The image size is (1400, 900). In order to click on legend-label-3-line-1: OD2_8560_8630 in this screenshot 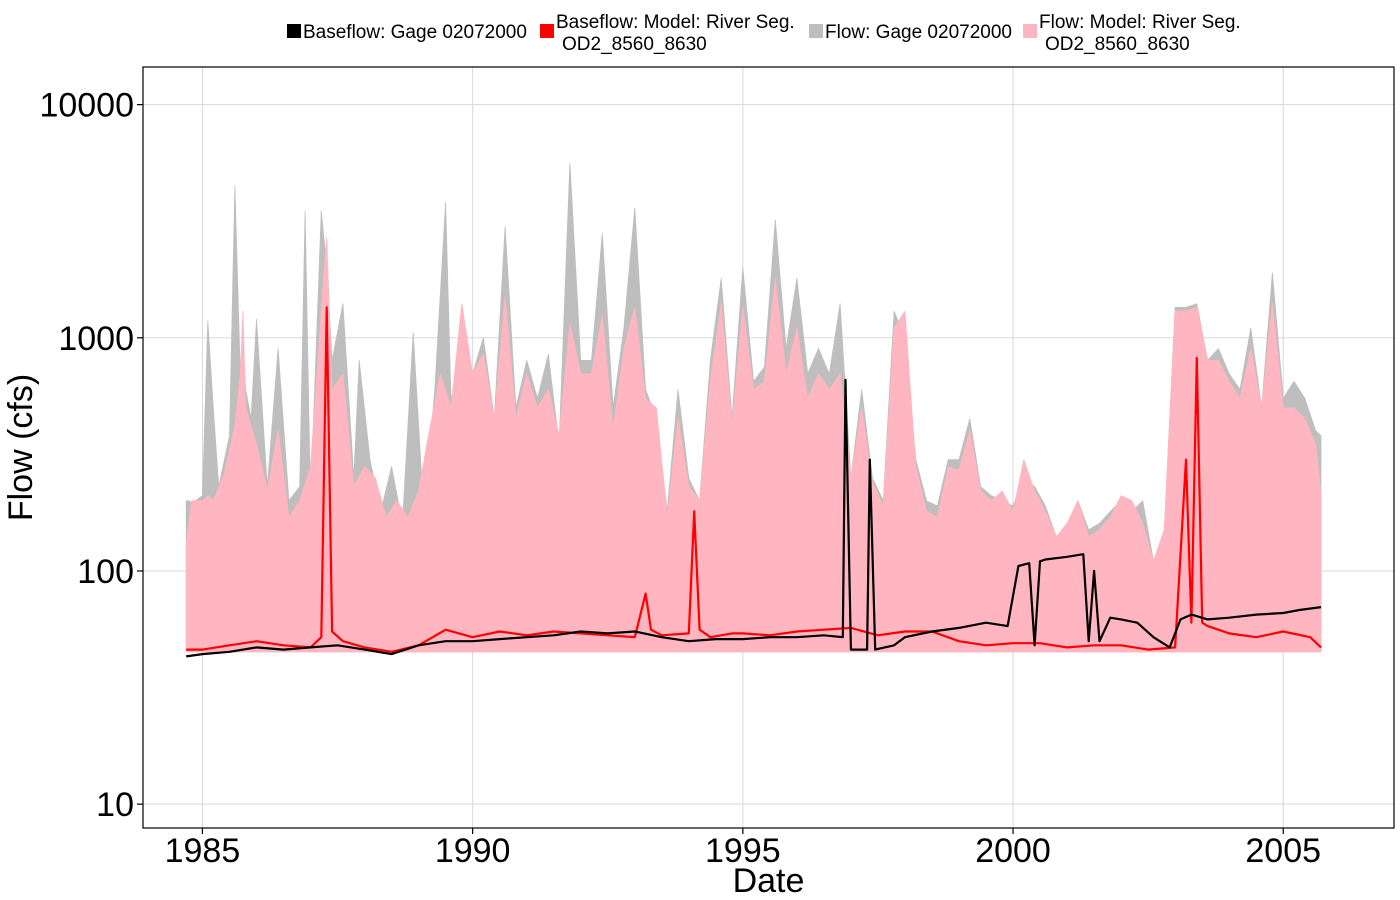, I will do `click(1117, 44)`.